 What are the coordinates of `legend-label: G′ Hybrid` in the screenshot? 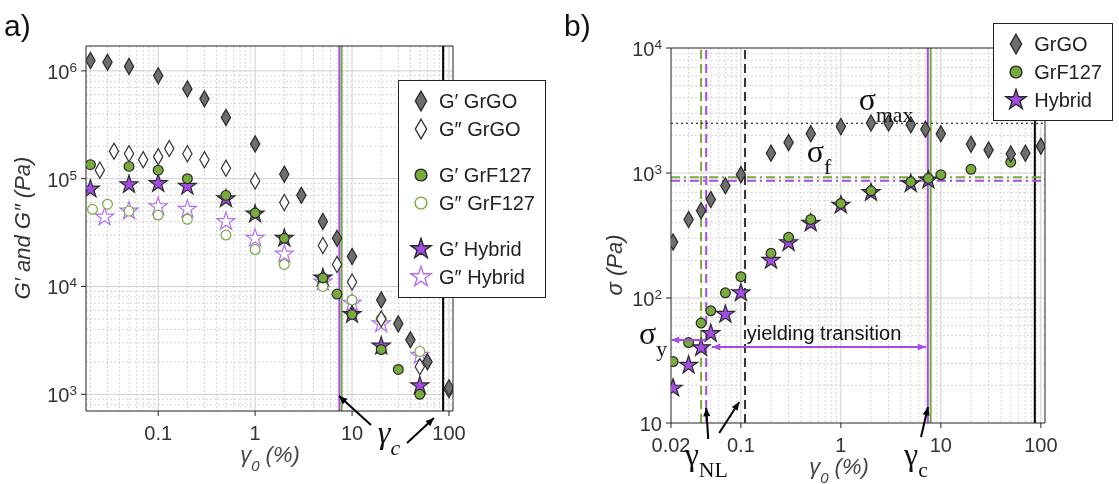 It's located at (480, 249).